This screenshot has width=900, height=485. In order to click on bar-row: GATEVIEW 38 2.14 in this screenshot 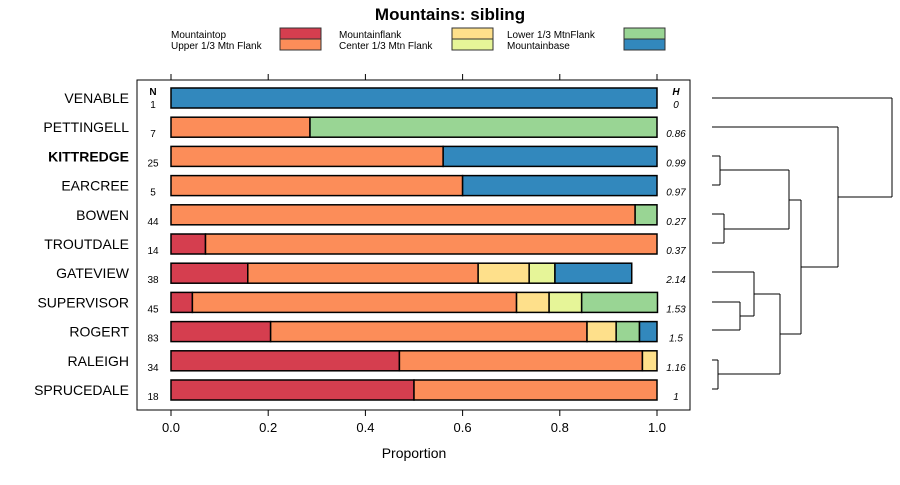, I will do `click(371, 274)`.